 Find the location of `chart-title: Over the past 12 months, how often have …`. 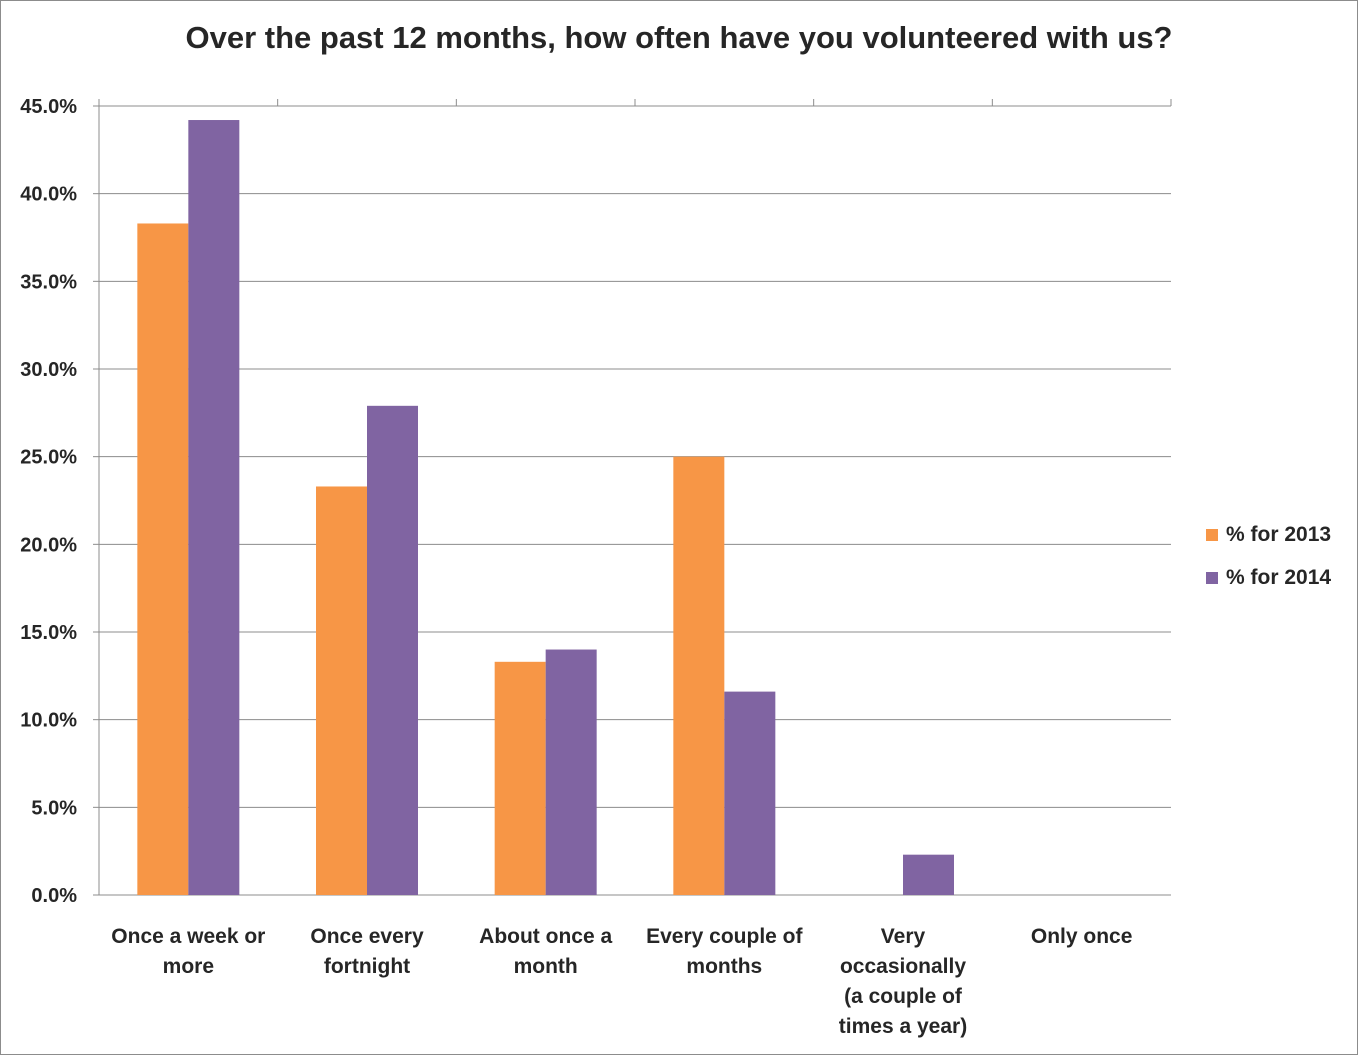

chart-title: Over the past 12 months, how often have … is located at coordinates (679, 37).